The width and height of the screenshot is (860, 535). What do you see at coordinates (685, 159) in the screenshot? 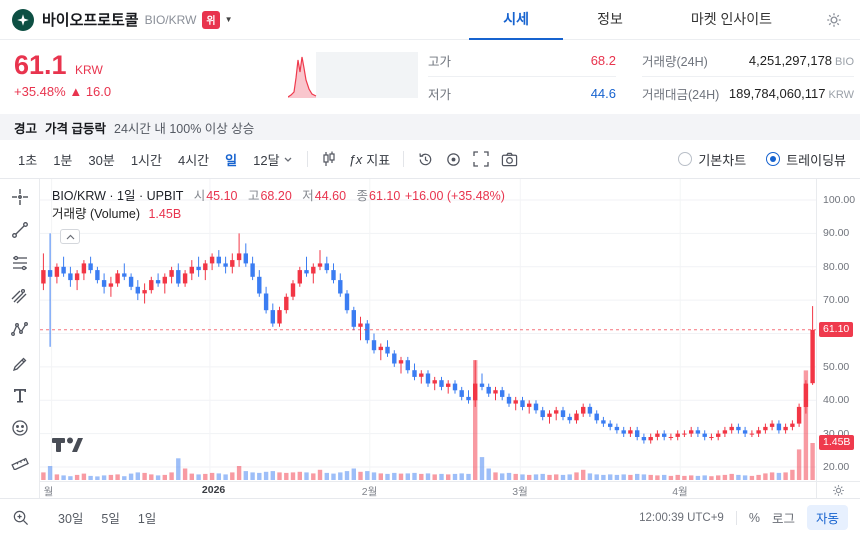
I see `radio-off-icon` at bounding box center [685, 159].